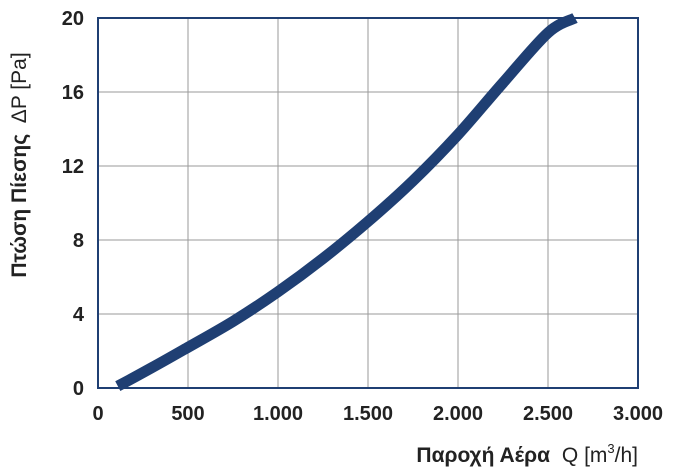  I want to click on y-tick-label: 20, so click(73, 19).